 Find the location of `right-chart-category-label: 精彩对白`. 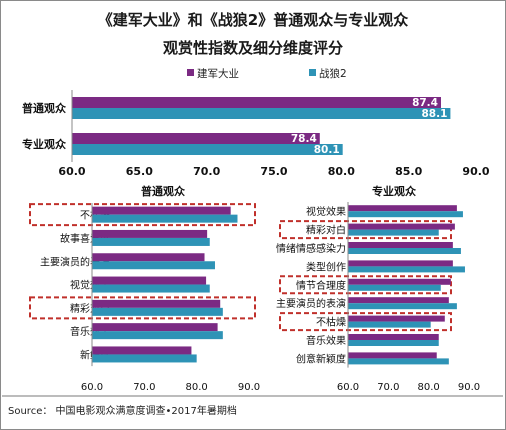

right-chart-category-label: 精彩对白 is located at coordinates (326, 230).